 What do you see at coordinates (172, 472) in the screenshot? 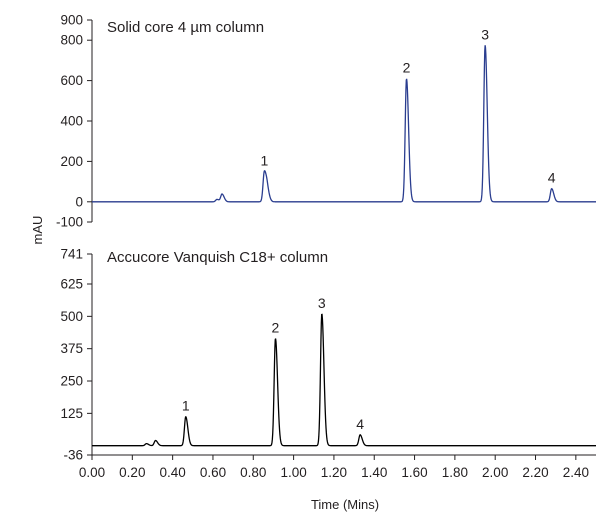
I see `x-tick-label-2: 0.40` at bounding box center [172, 472].